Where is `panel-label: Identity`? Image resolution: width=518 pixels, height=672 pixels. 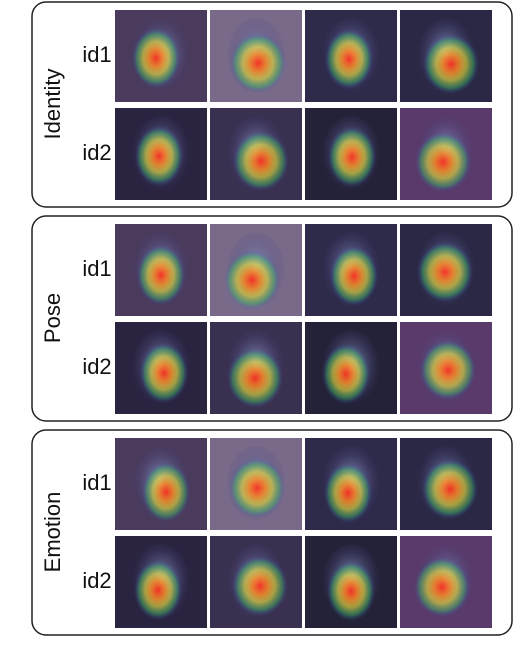 panel-label: Identity is located at coordinates (52, 104).